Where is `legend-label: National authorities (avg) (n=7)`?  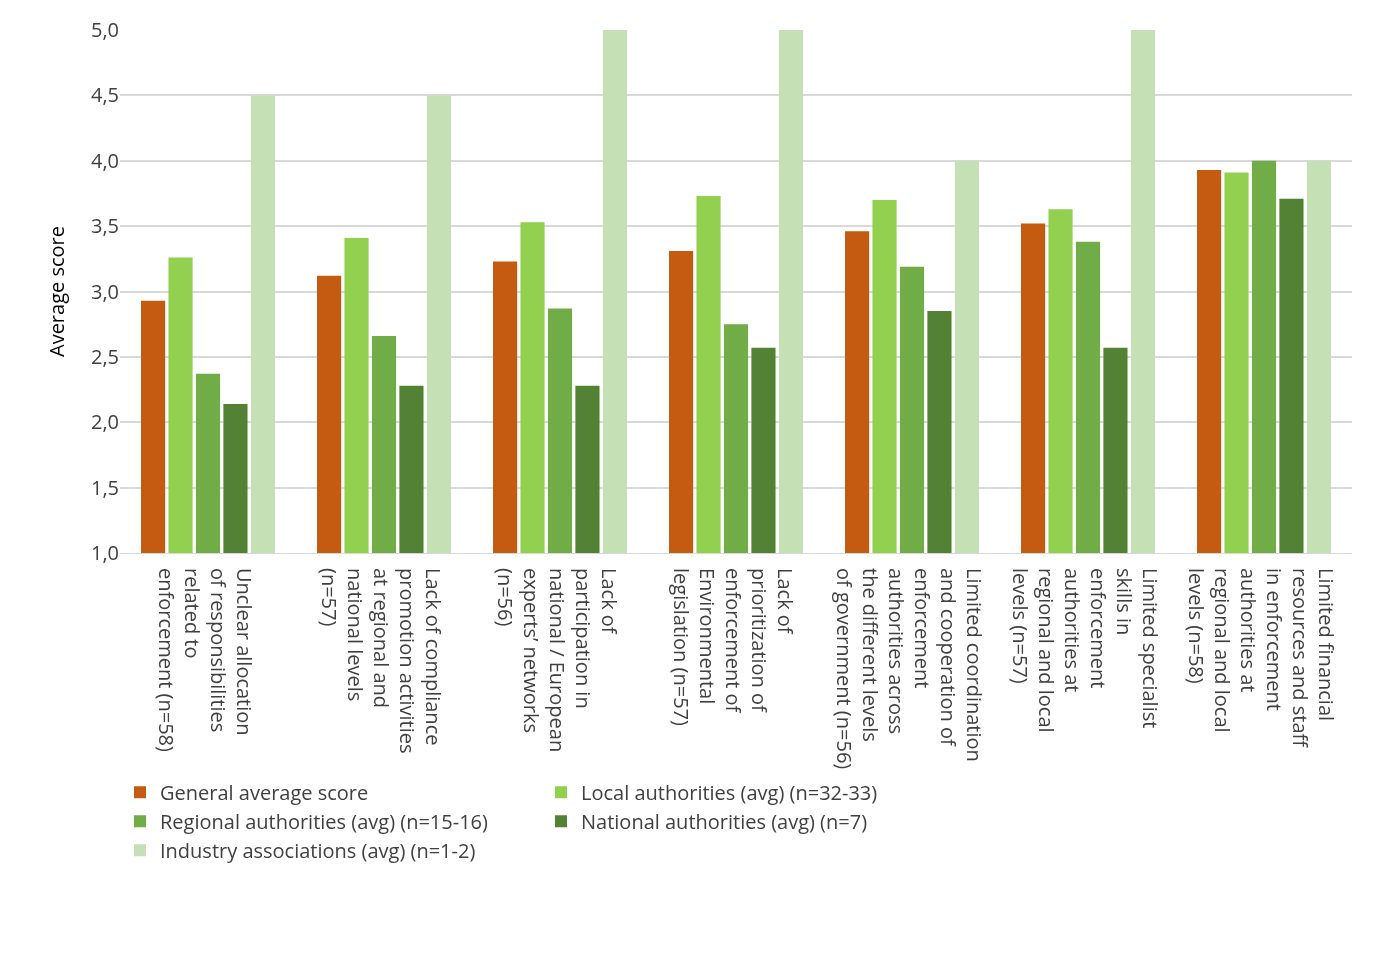 legend-label: National authorities (avg) (n=7) is located at coordinates (724, 821).